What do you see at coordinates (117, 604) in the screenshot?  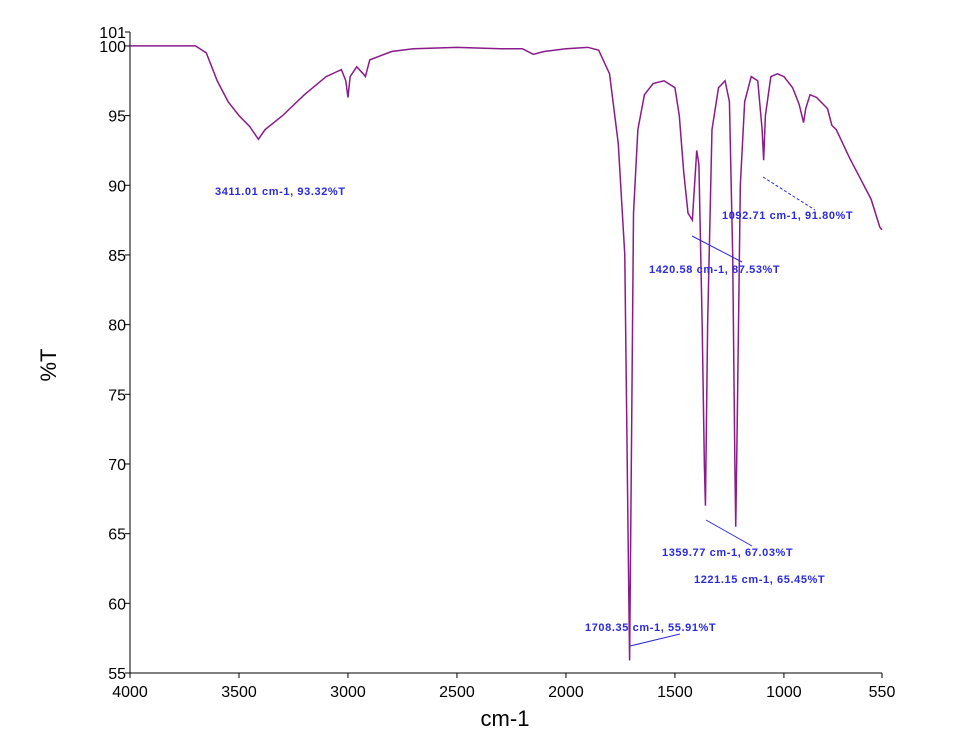 I see `y-tick-label: 60` at bounding box center [117, 604].